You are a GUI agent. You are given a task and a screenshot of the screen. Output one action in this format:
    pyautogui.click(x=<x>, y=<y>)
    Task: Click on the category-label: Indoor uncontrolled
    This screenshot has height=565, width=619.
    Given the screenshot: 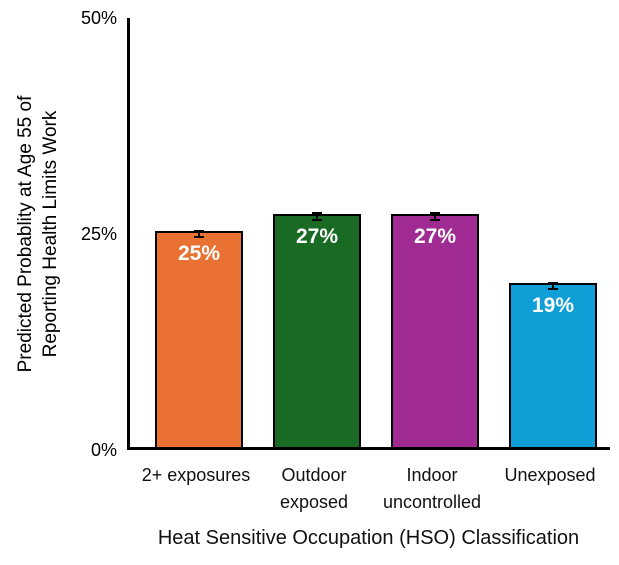 What is the action you would take?
    pyautogui.click(x=432, y=488)
    